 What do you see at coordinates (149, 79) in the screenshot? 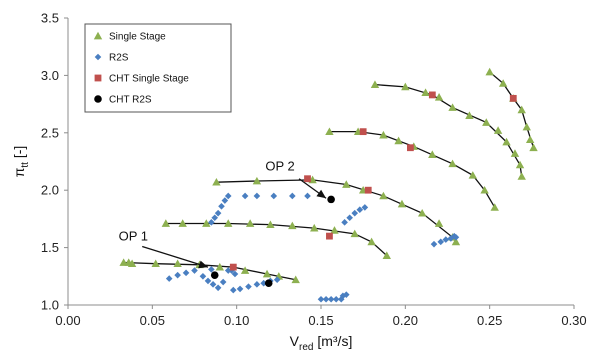
I see `legend-label: CHT Single Stage` at bounding box center [149, 79].